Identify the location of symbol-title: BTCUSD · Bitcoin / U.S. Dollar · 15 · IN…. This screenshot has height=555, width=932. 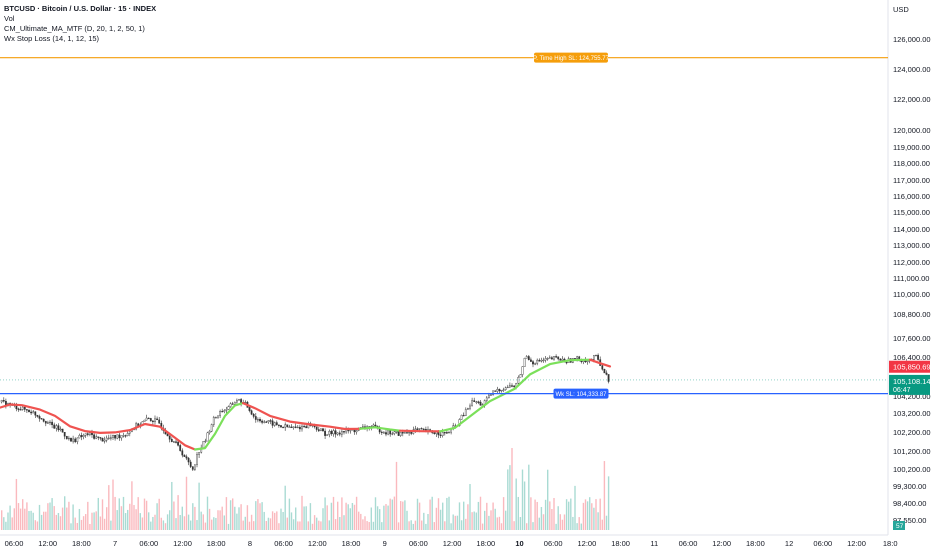
(80, 8).